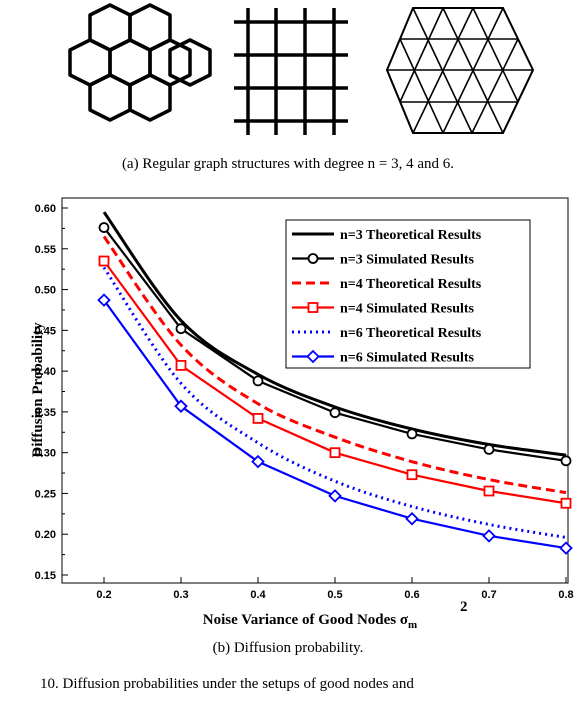 Image resolution: width=576 pixels, height=702 pixels. I want to click on honeycomb-graph-n3, so click(140, 62).